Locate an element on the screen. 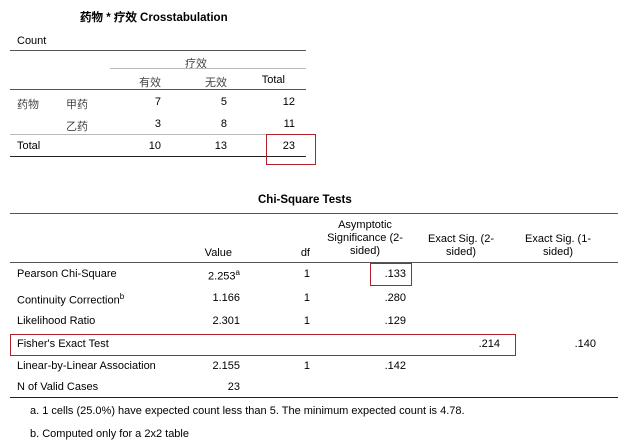 The height and width of the screenshot is (448, 626). asymp-sig-value: .142 is located at coordinates (395, 366).